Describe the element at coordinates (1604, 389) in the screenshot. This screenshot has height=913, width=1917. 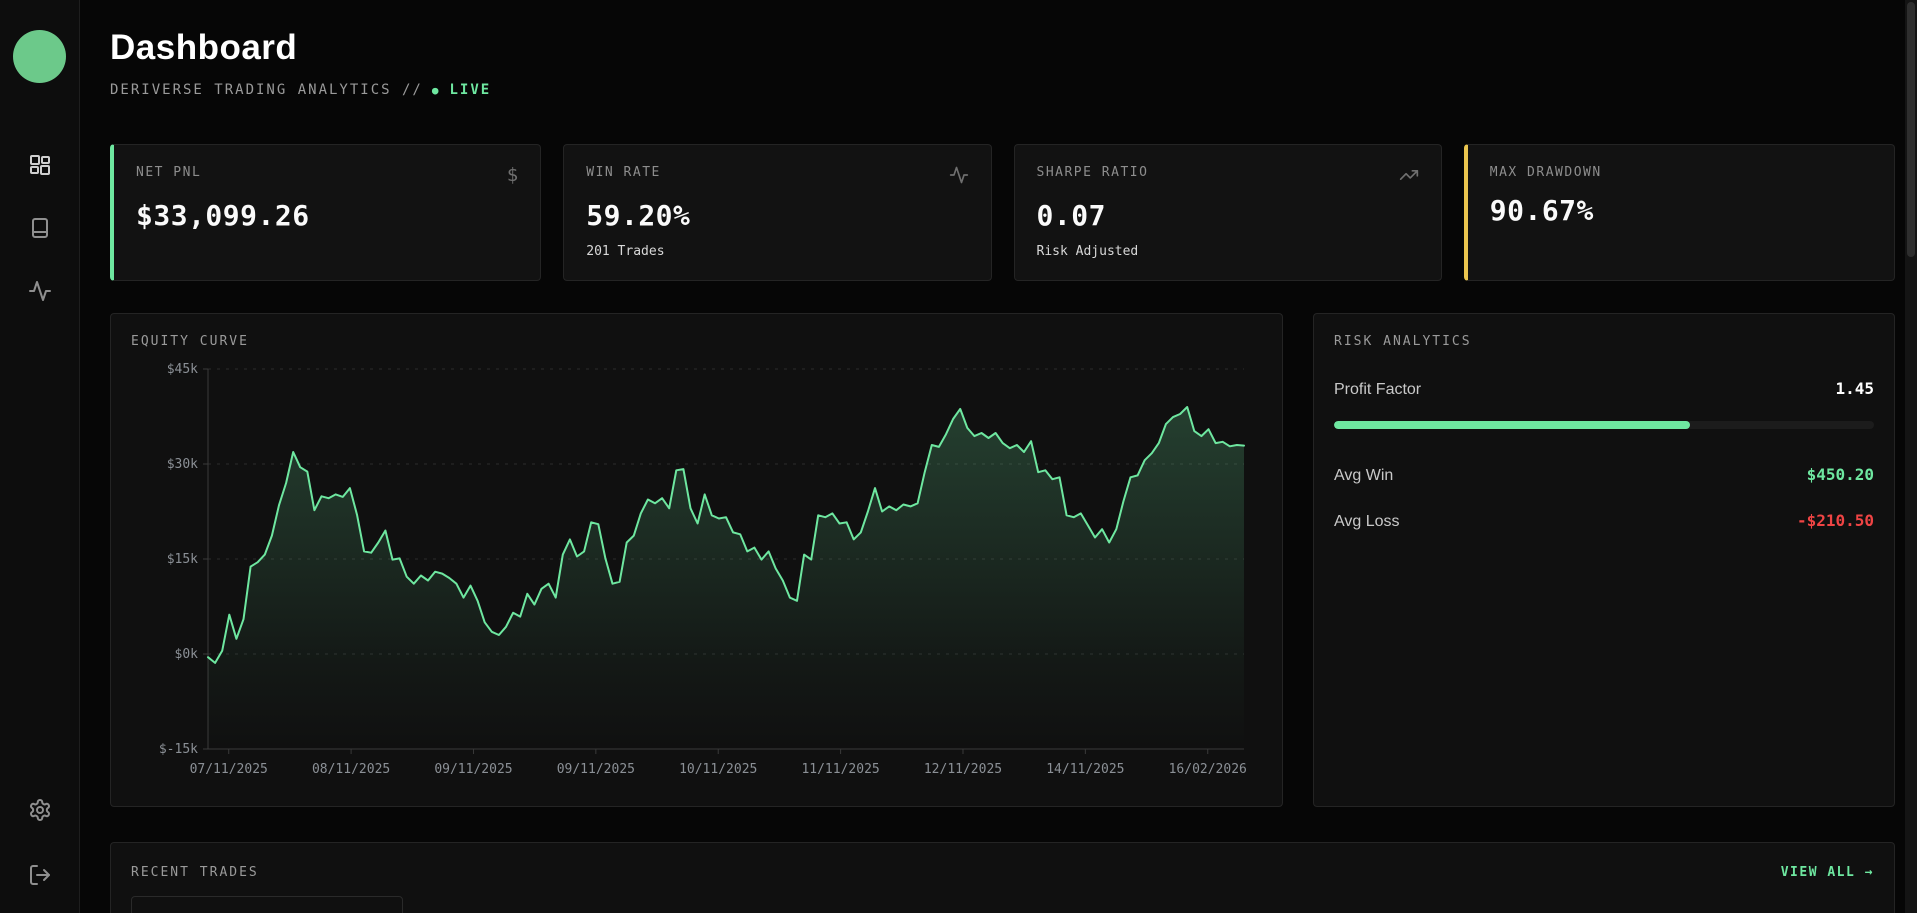
I see `profit-factor-row: Profit Factor 1.45` at that location.